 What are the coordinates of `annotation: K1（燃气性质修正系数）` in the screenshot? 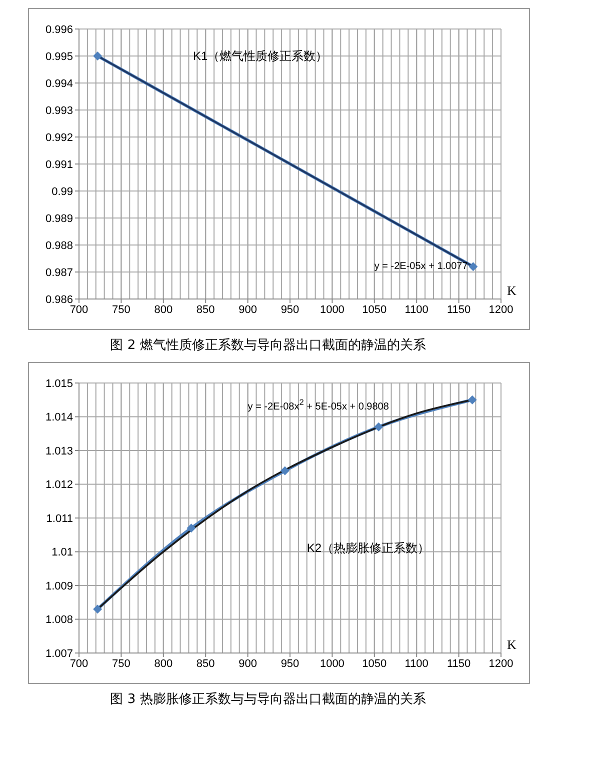 It's located at (260, 56).